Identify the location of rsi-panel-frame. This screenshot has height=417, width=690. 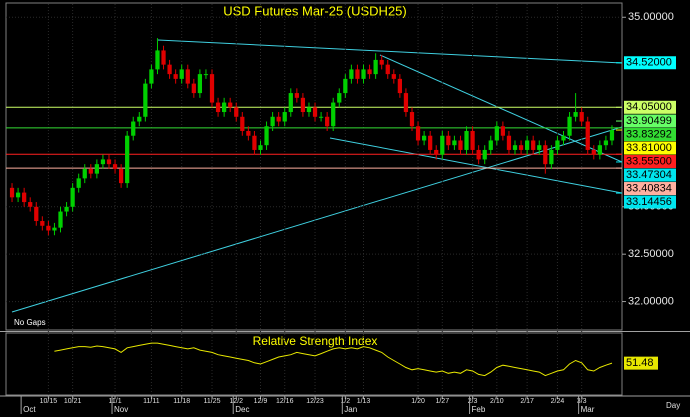
(314, 364).